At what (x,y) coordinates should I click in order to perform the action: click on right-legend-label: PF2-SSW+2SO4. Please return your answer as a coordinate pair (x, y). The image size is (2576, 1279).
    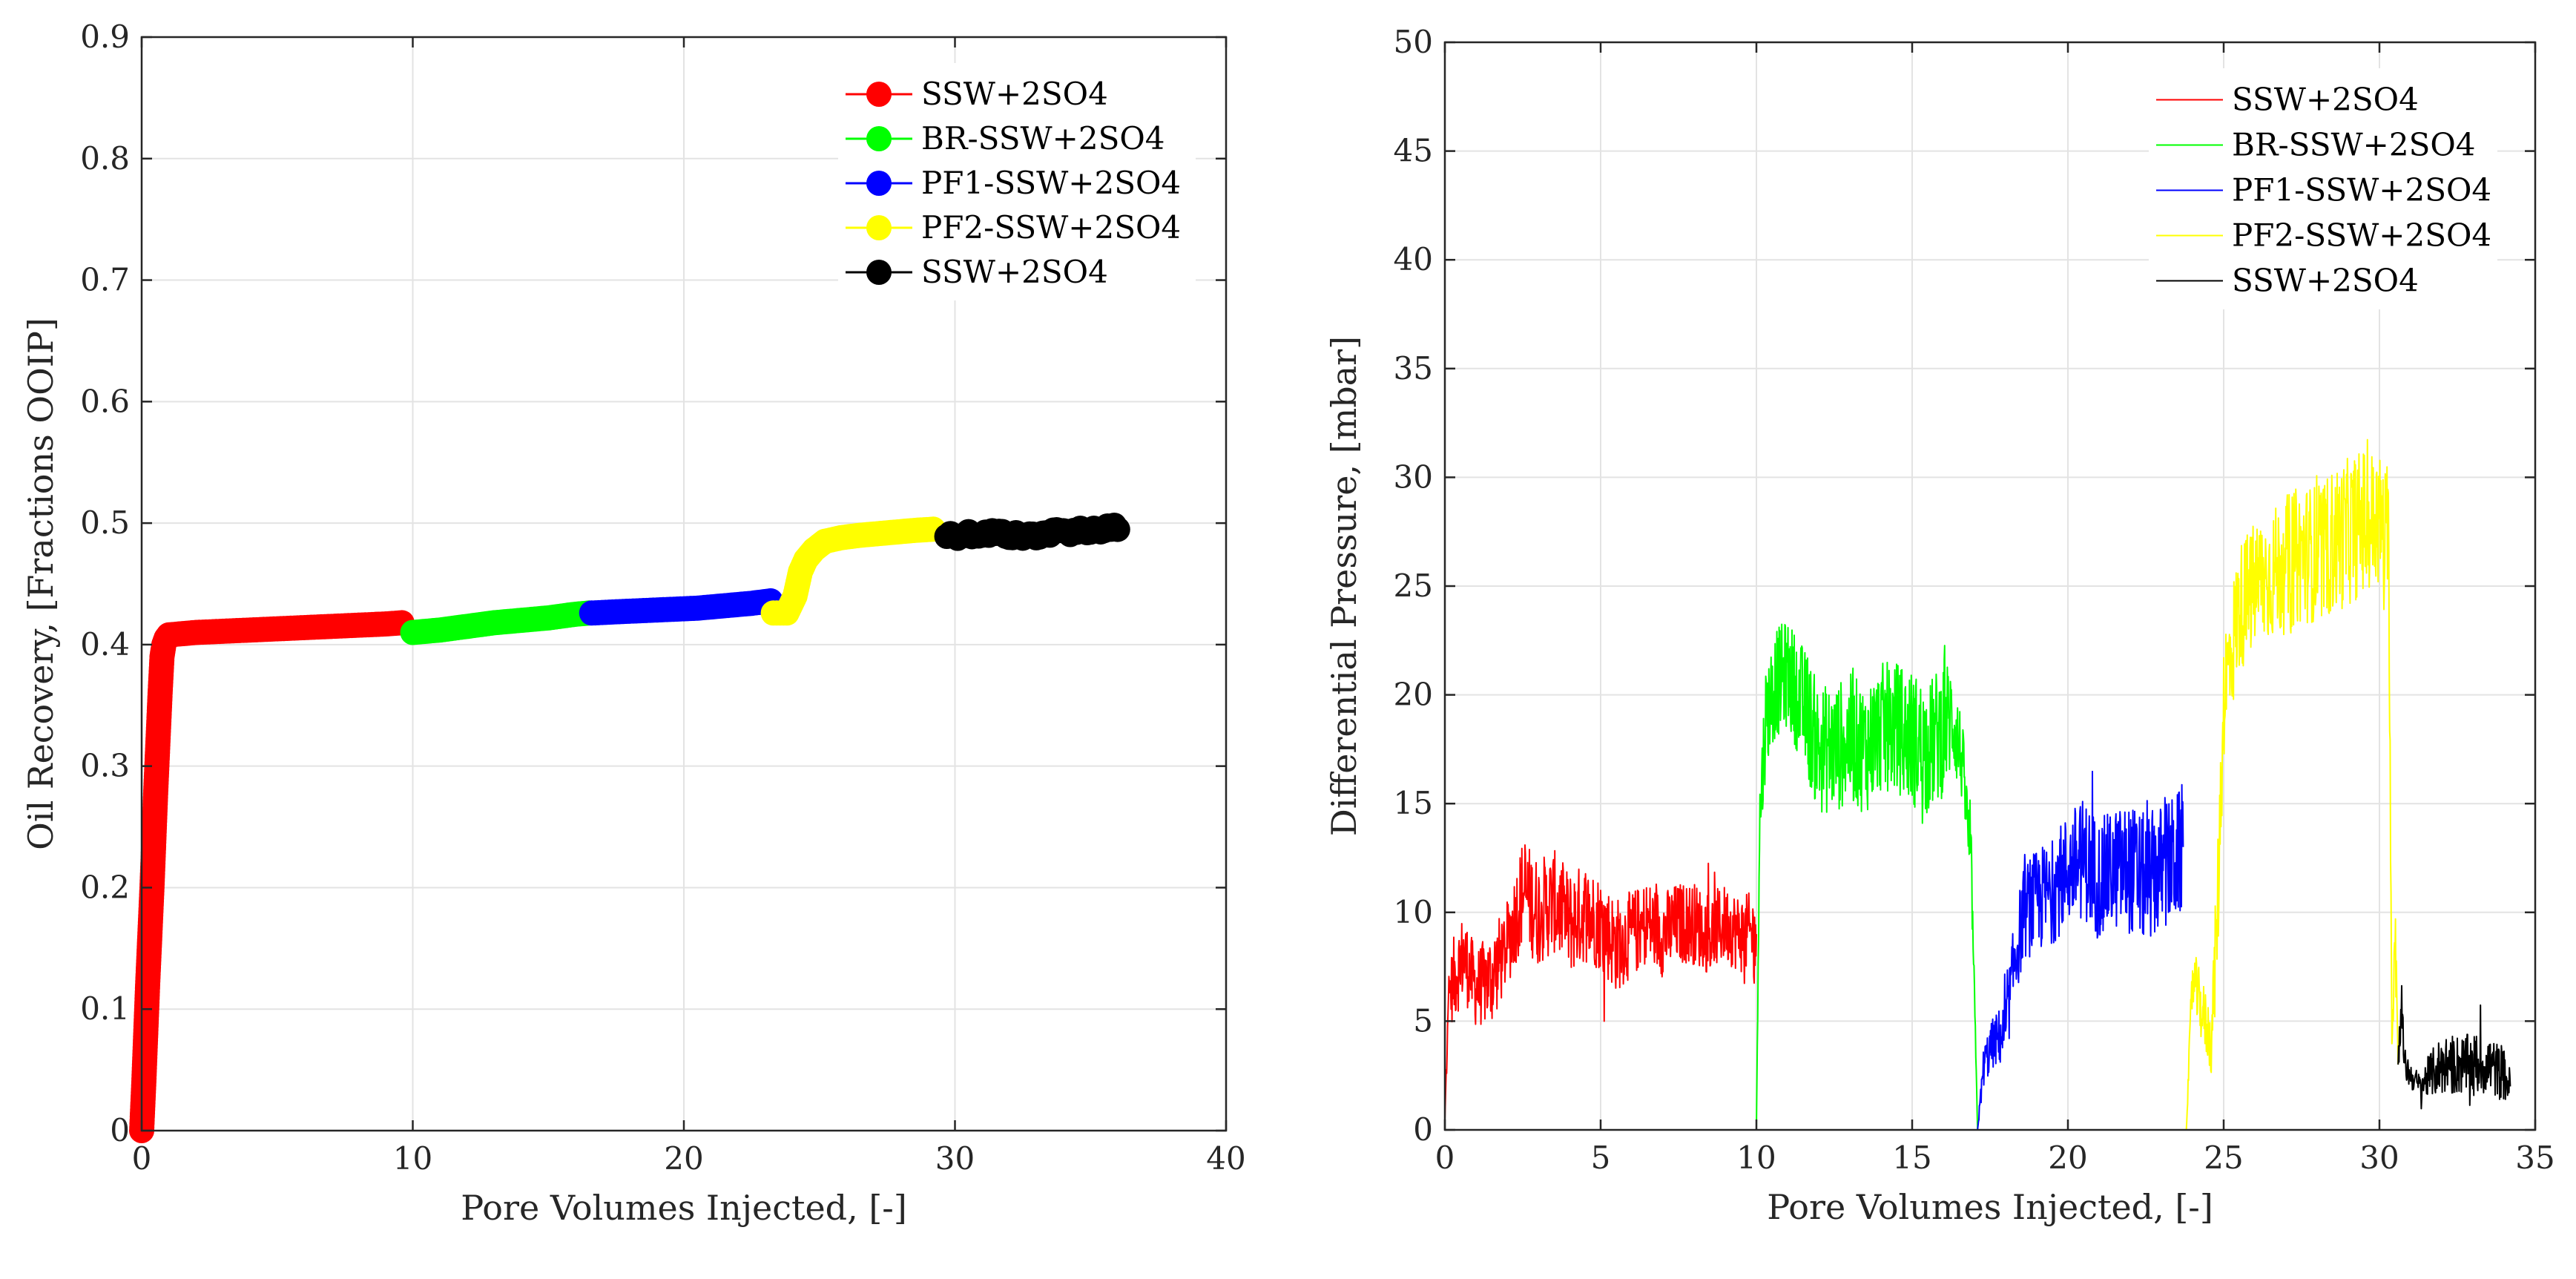
    Looking at the image, I should click on (2361, 235).